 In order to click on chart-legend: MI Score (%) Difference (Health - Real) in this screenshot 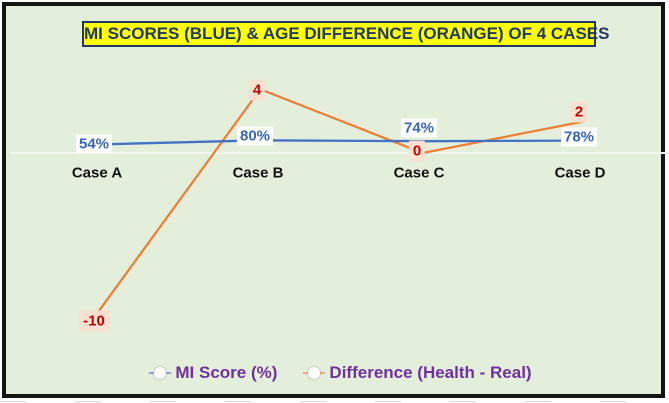, I will do `click(337, 373)`.